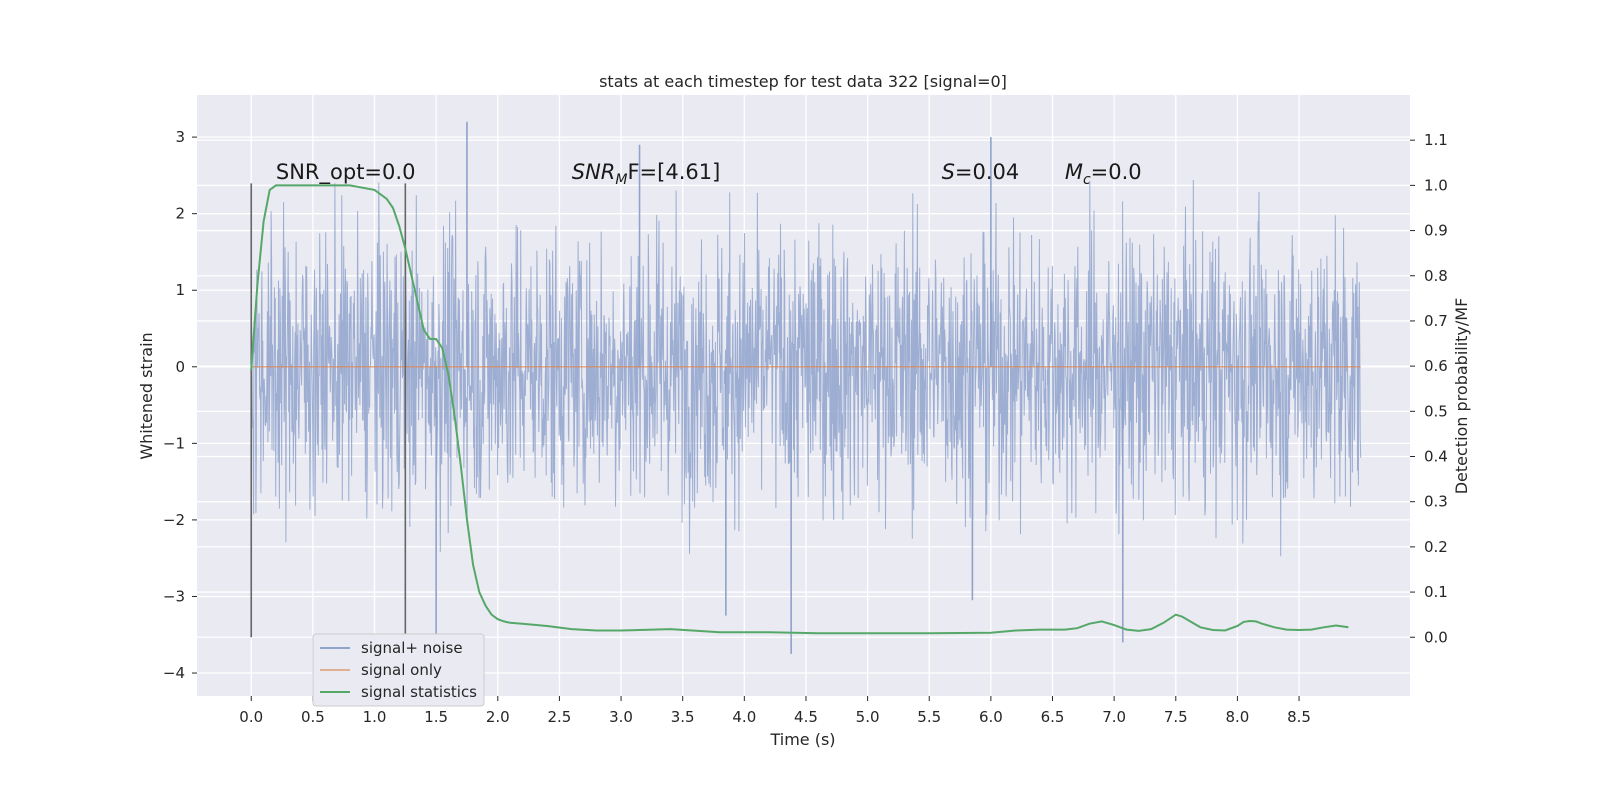  What do you see at coordinates (1114, 717) in the screenshot?
I see `x-tick-label-14: 7.0` at bounding box center [1114, 717].